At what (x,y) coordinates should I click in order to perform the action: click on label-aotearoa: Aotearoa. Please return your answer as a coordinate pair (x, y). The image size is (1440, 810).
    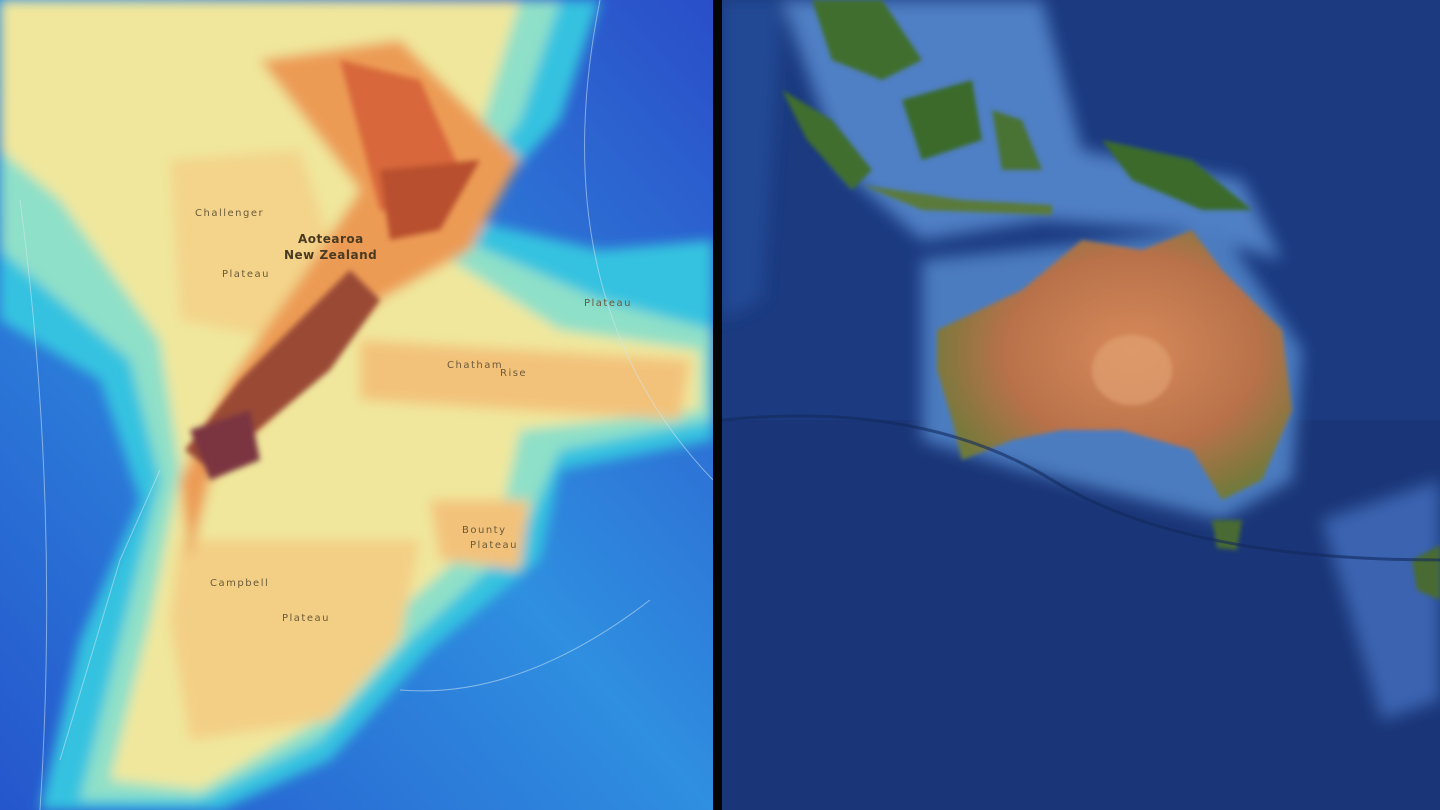
    Looking at the image, I should click on (331, 239).